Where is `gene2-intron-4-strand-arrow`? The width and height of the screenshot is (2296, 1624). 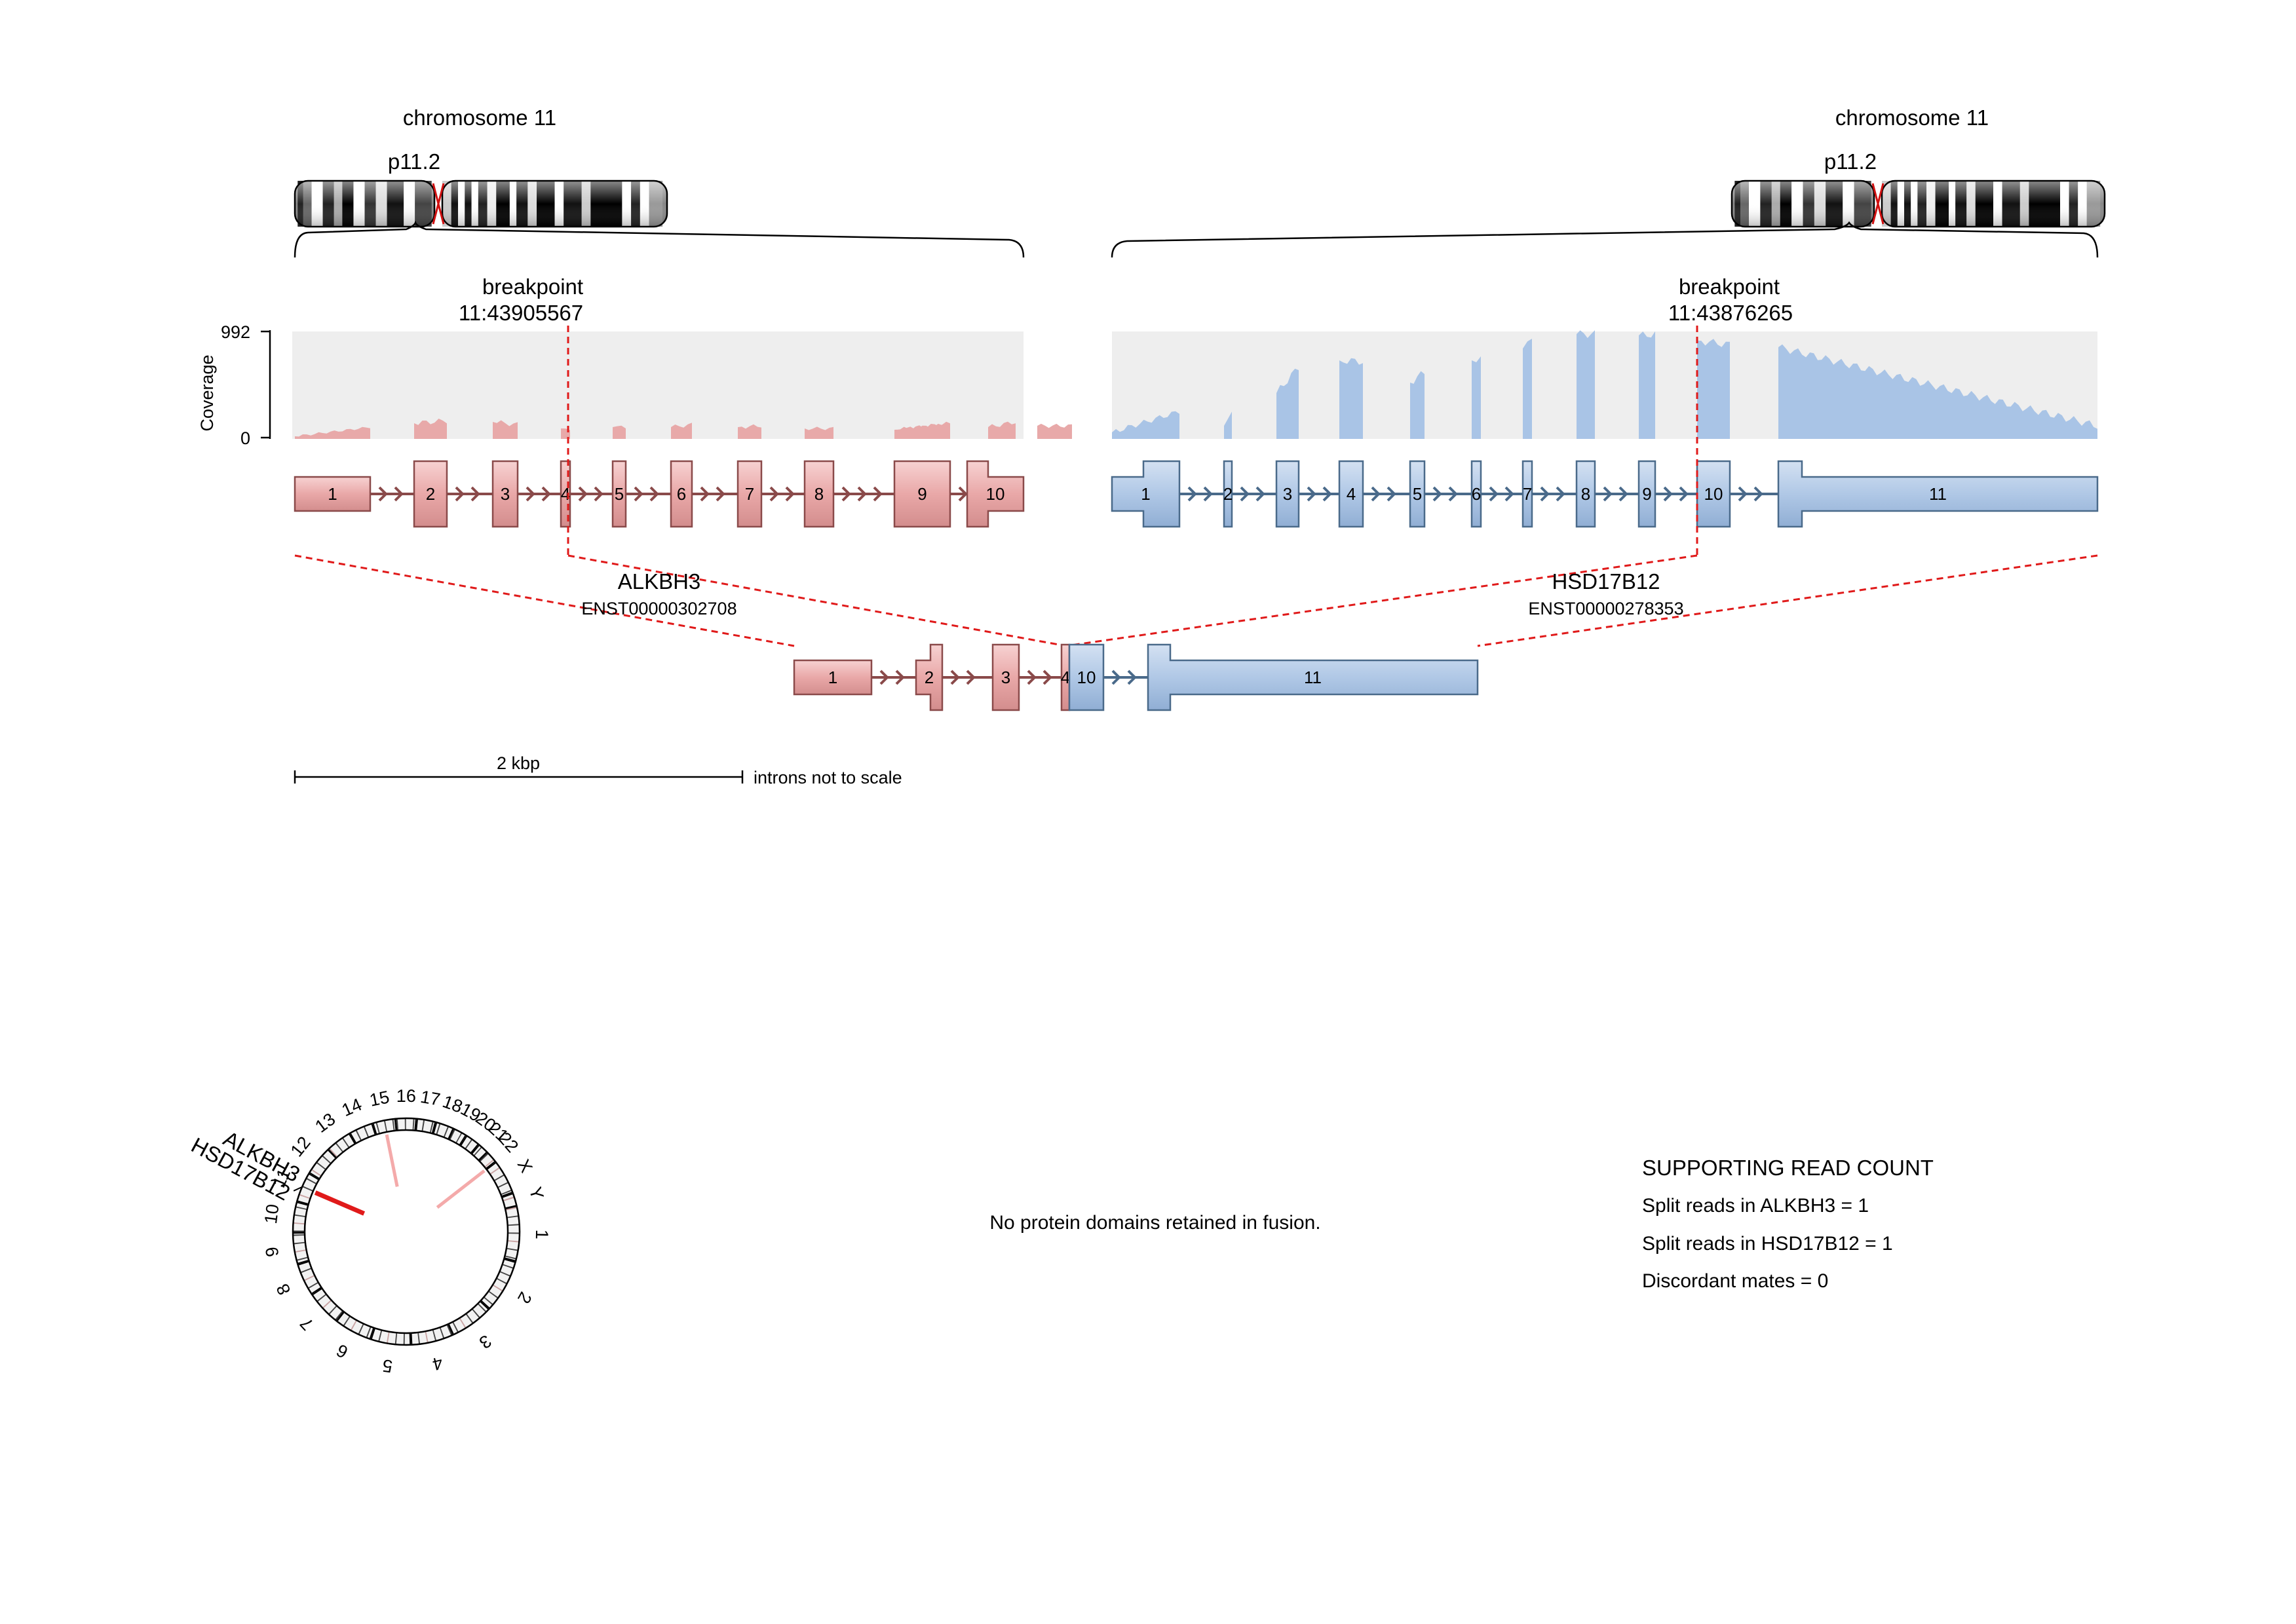
gene2-intron-4-strand-arrow is located at coordinates (1391, 494).